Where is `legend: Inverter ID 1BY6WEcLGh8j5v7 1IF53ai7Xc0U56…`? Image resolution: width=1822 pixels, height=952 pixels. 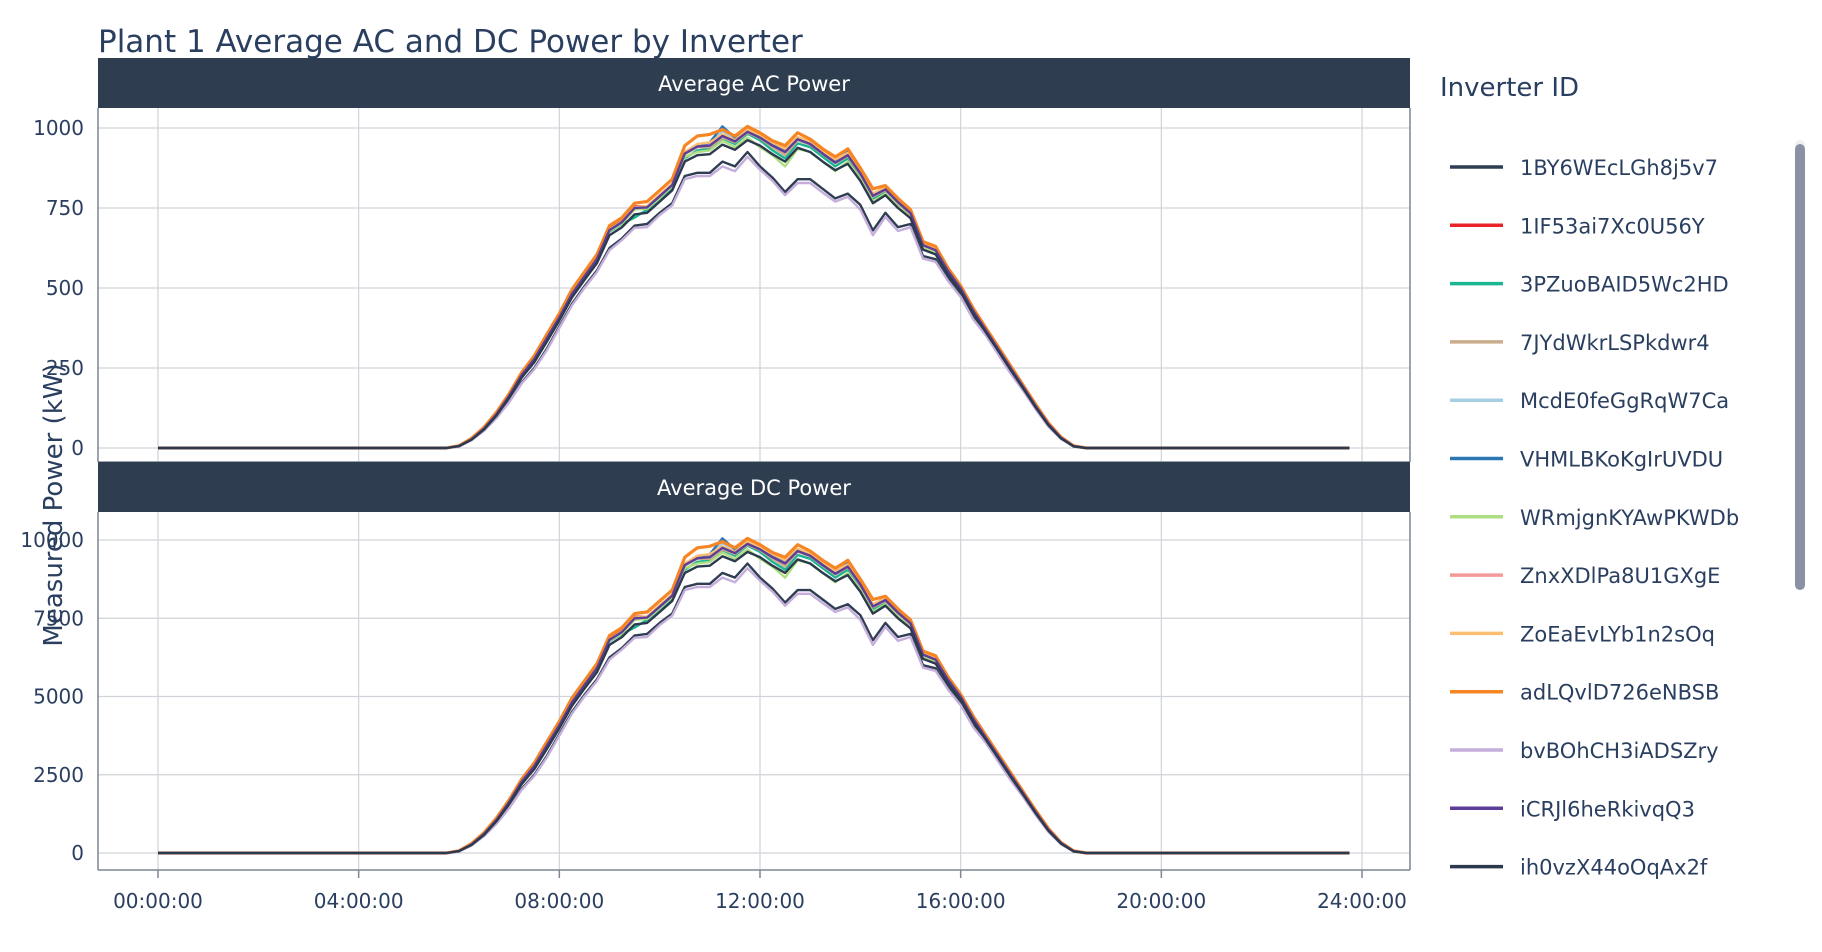 legend: Inverter ID 1BY6WEcLGh8j5v7 1IF53ai7Xc0U56… is located at coordinates (1589, 476).